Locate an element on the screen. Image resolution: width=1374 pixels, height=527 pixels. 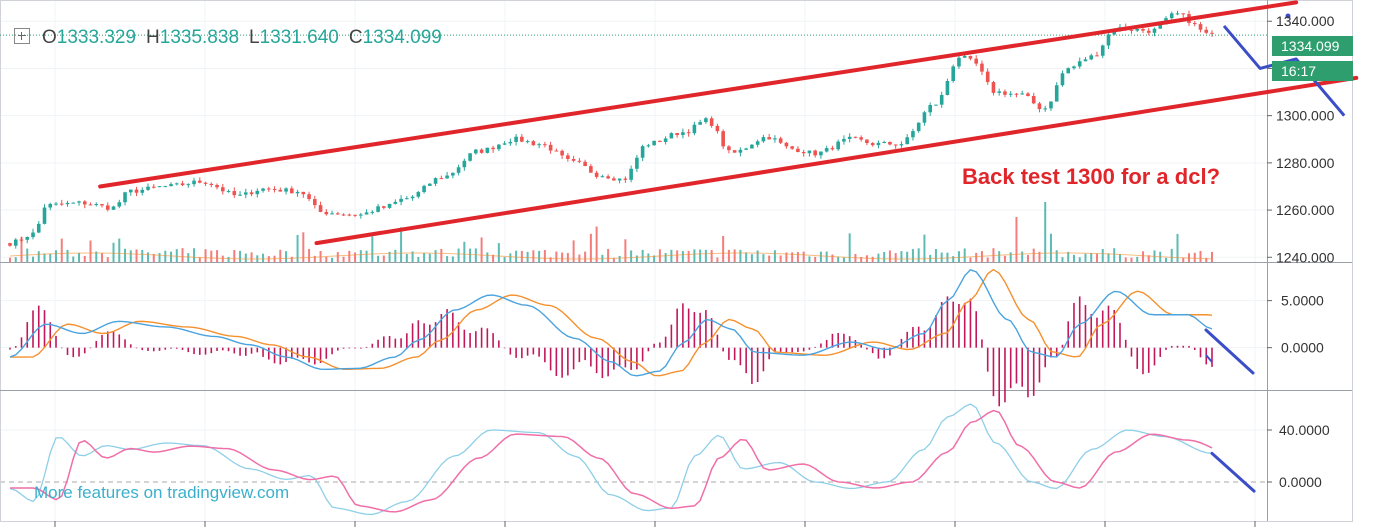
macd-projection-line is located at coordinates (1229, 351).